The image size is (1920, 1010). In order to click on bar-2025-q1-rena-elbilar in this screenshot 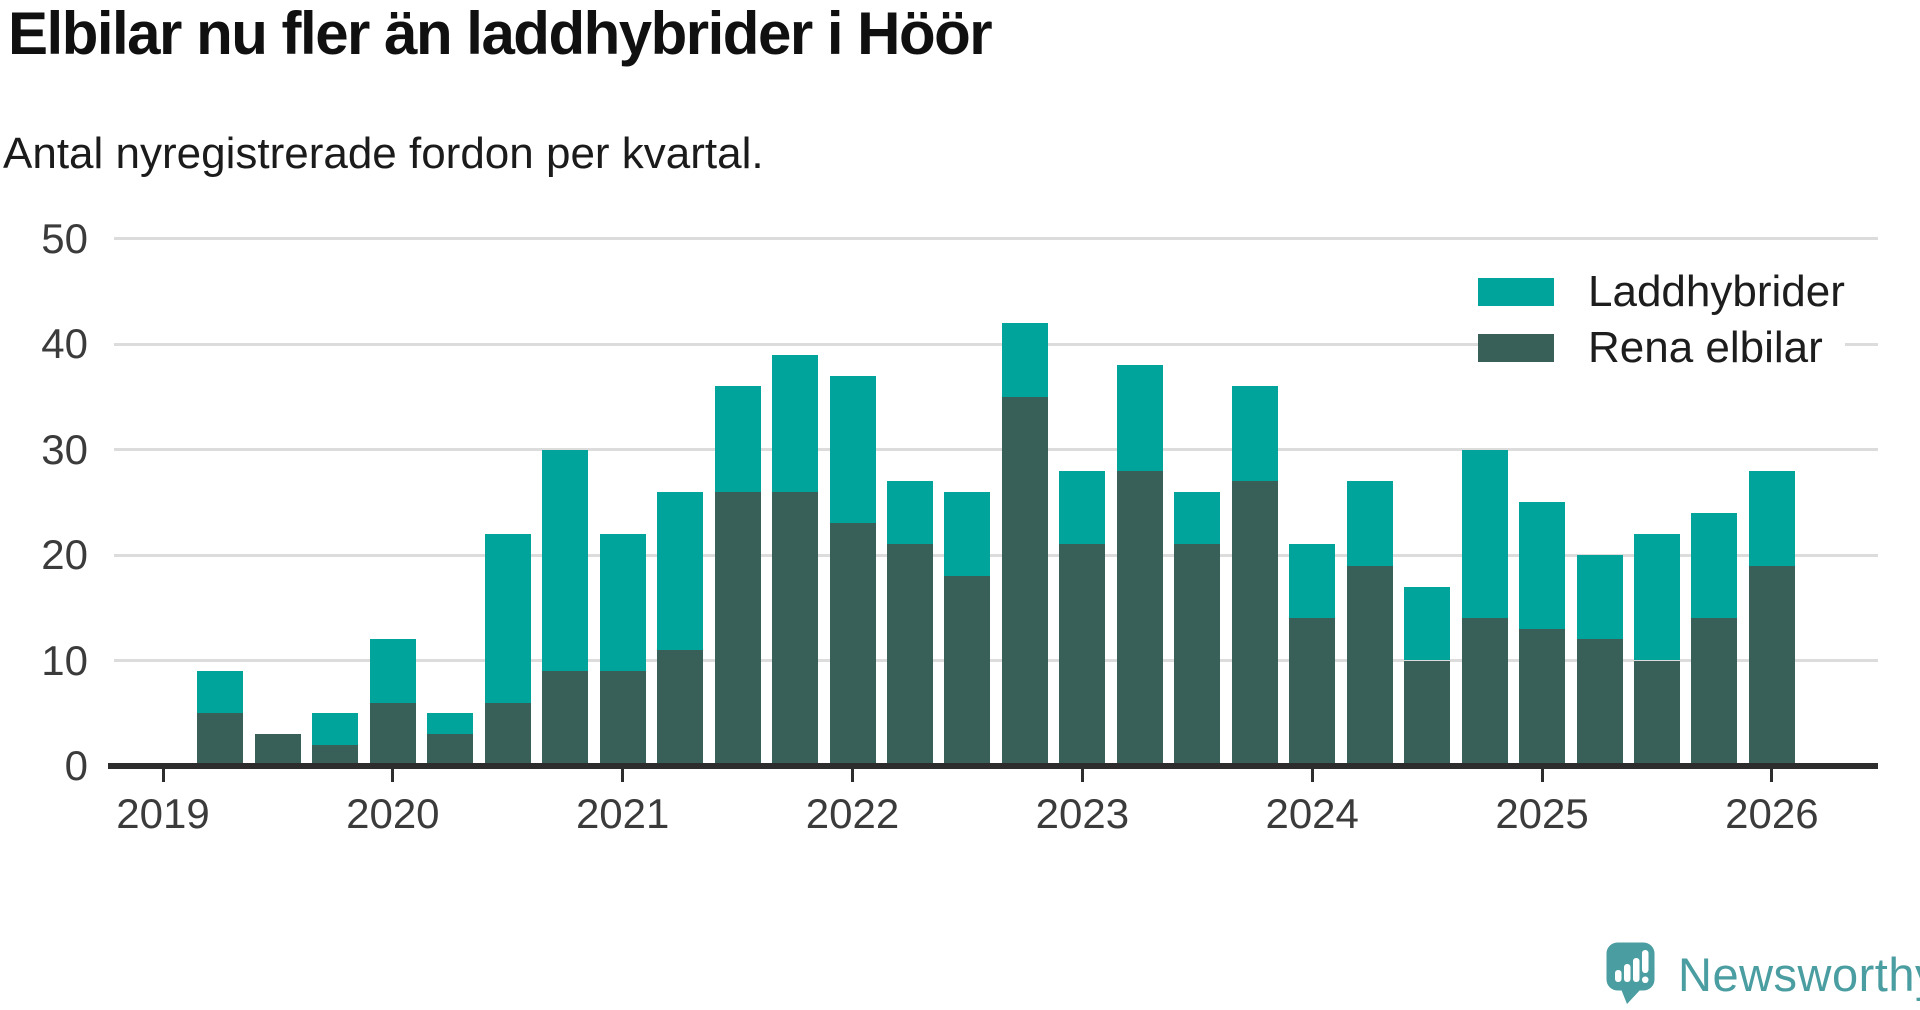, I will do `click(1542, 697)`.